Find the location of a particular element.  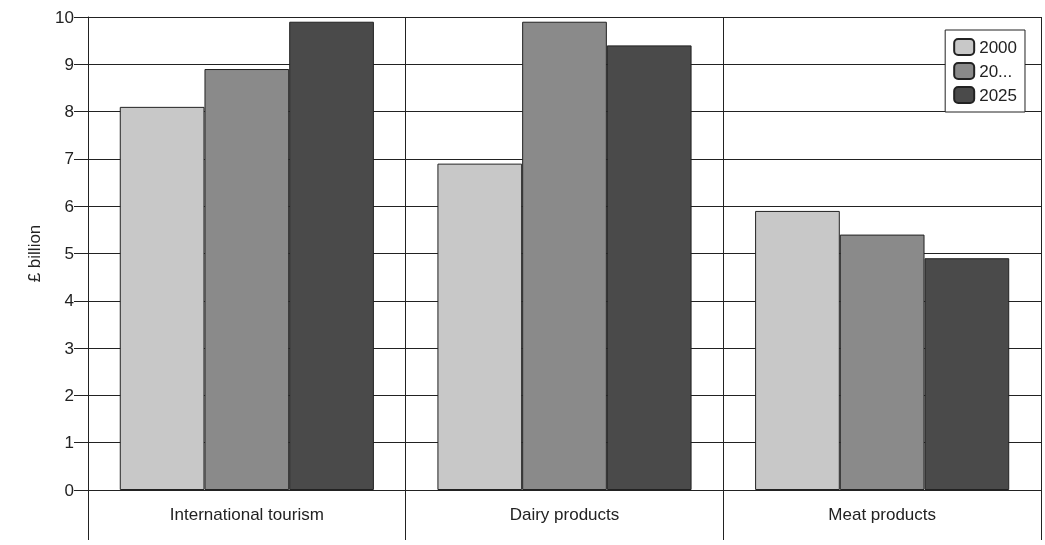

y-tick-label: 0 is located at coordinates (69, 490).